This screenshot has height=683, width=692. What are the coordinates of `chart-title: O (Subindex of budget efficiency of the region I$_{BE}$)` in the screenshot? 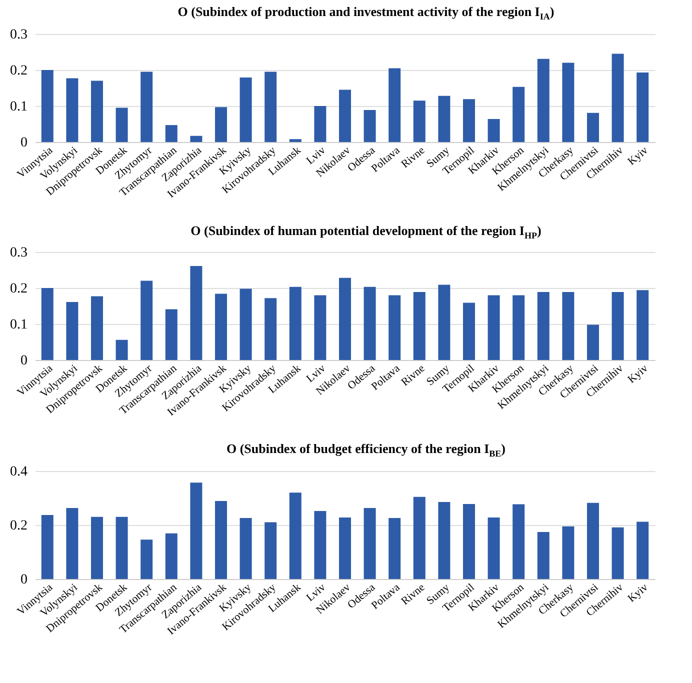 It's located at (365, 450).